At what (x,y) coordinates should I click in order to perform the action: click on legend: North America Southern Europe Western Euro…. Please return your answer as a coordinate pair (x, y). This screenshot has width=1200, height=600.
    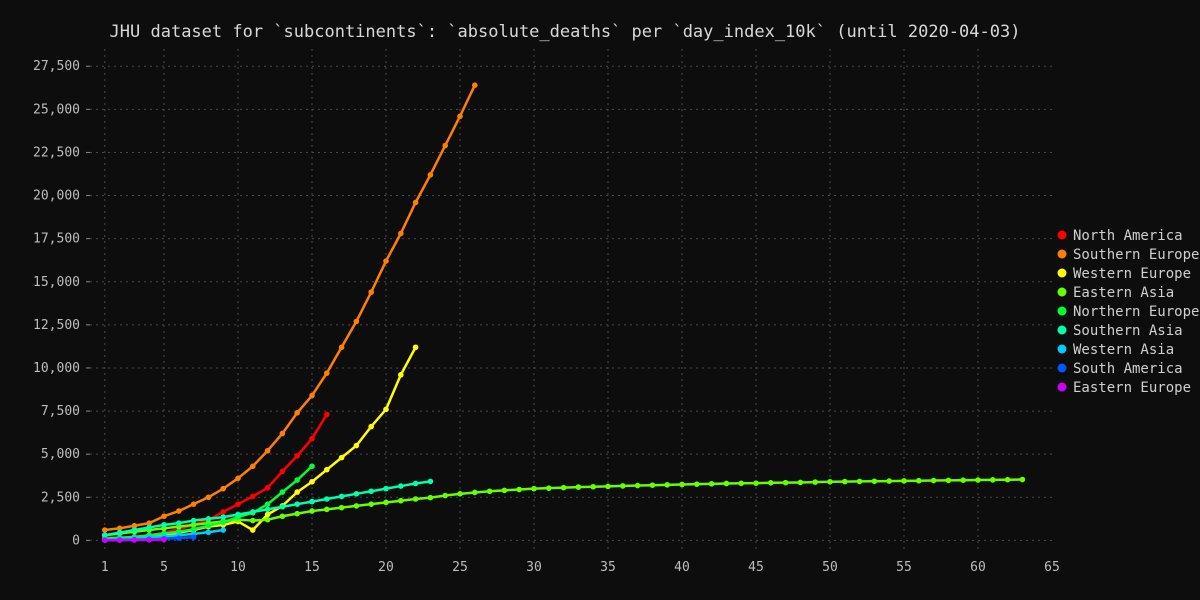
    Looking at the image, I should click on (1128, 312).